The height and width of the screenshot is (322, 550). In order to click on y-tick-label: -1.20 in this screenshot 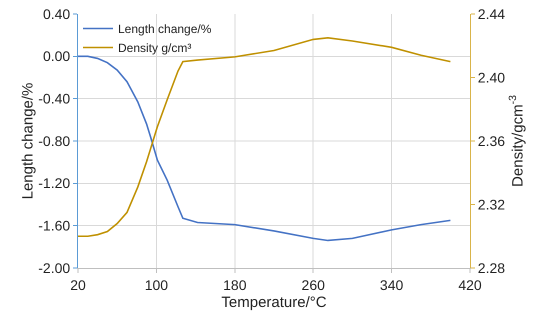, I will do `click(54, 183)`.